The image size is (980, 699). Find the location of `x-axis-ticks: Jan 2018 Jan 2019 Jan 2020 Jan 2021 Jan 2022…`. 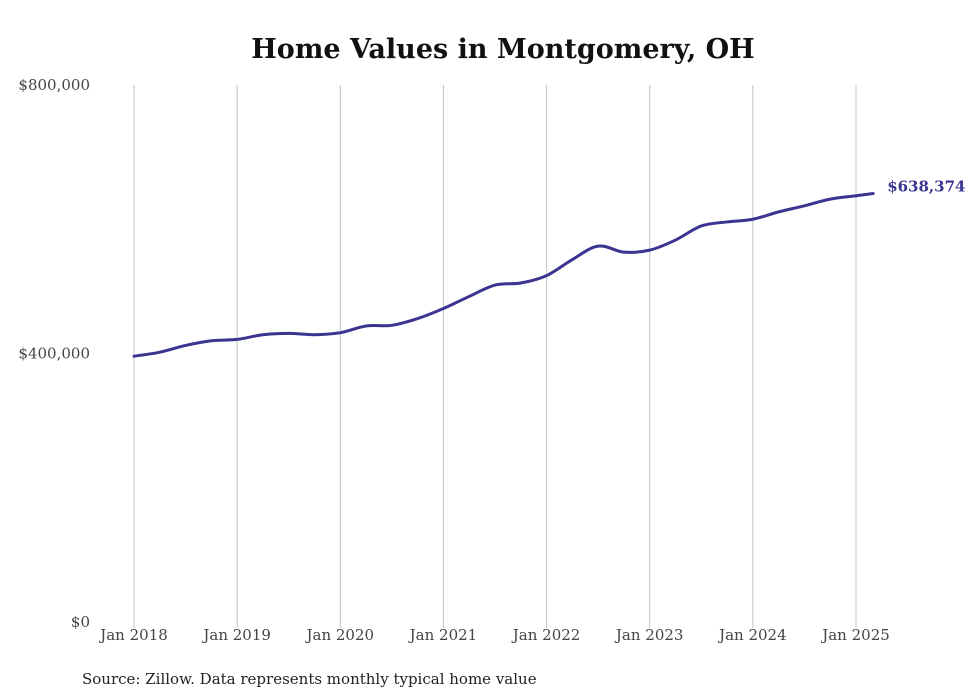

x-axis-ticks: Jan 2018 Jan 2019 Jan 2020 Jan 2021 Jan 2022… is located at coordinates (494, 635).